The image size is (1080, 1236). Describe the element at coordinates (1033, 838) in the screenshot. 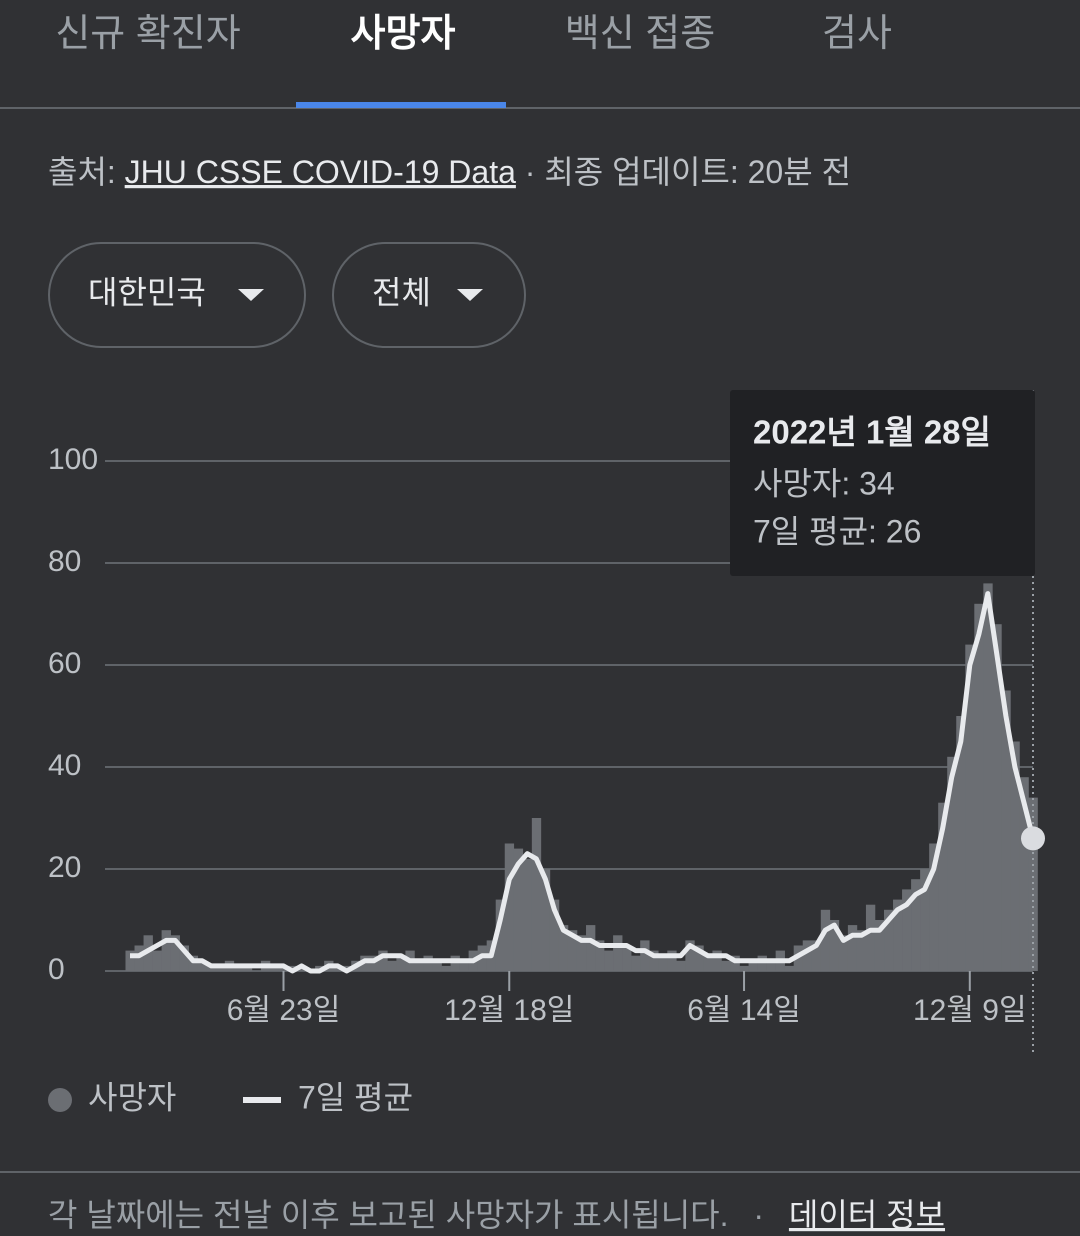

I see `hover-point` at that location.